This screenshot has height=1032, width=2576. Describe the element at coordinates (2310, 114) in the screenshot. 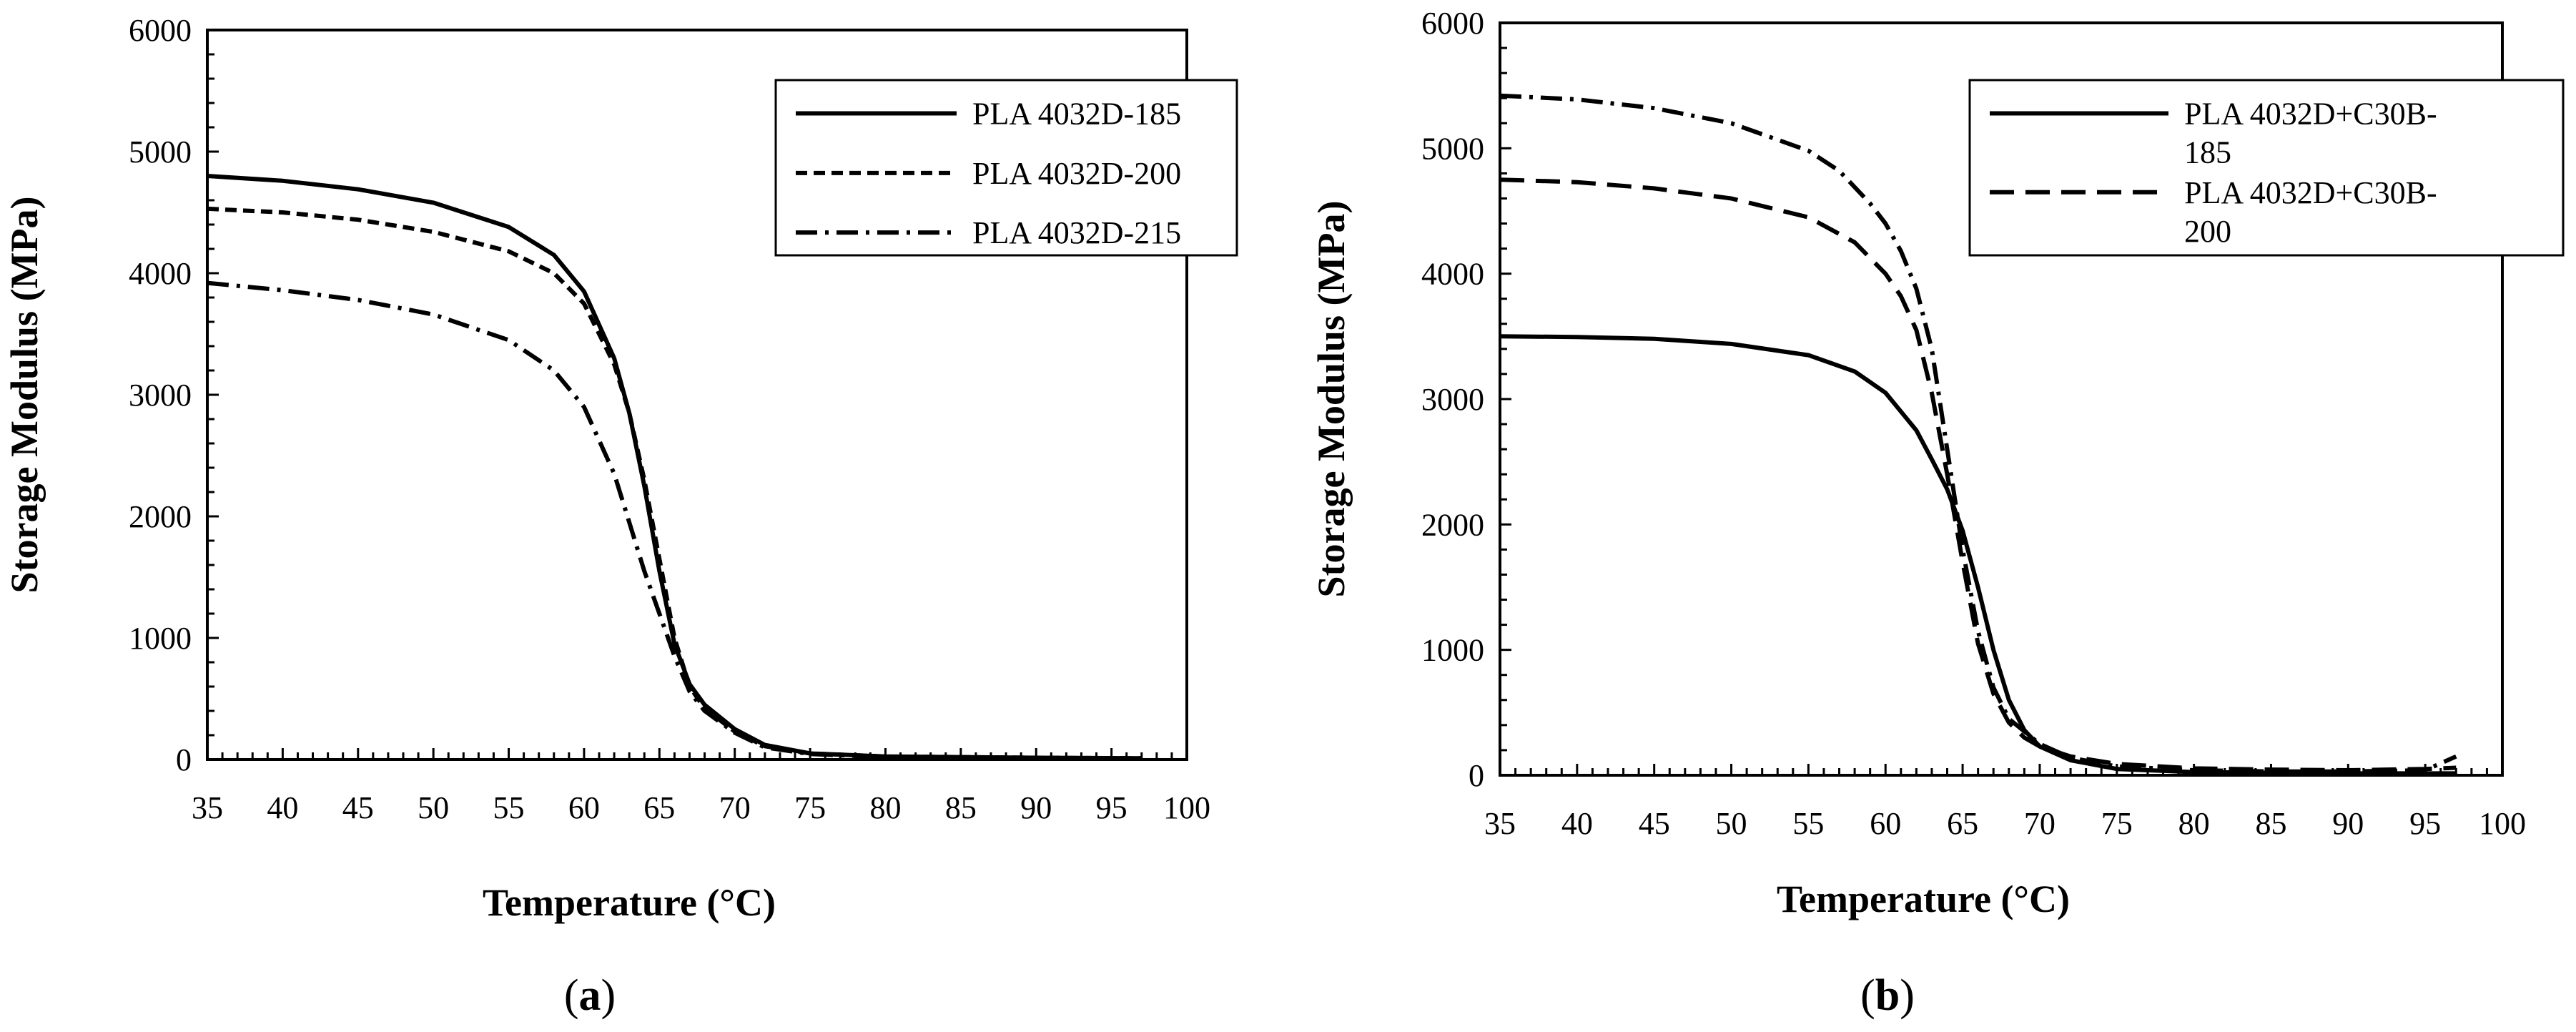

I see `legend-label-1: PLA 4032D+C30B-` at that location.